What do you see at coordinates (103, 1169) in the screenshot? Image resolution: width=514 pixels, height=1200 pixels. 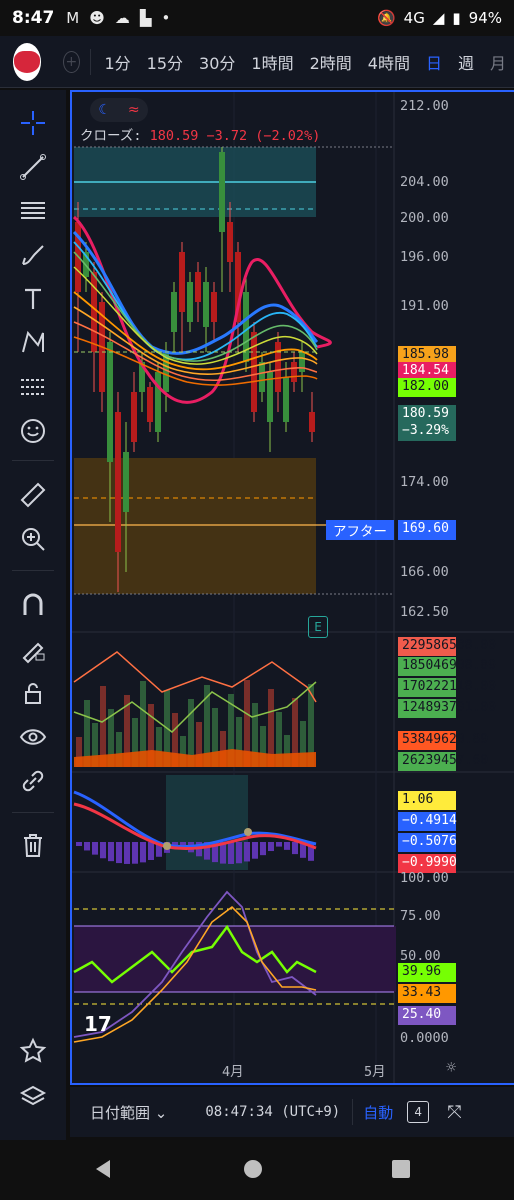 I see `back-icon` at bounding box center [103, 1169].